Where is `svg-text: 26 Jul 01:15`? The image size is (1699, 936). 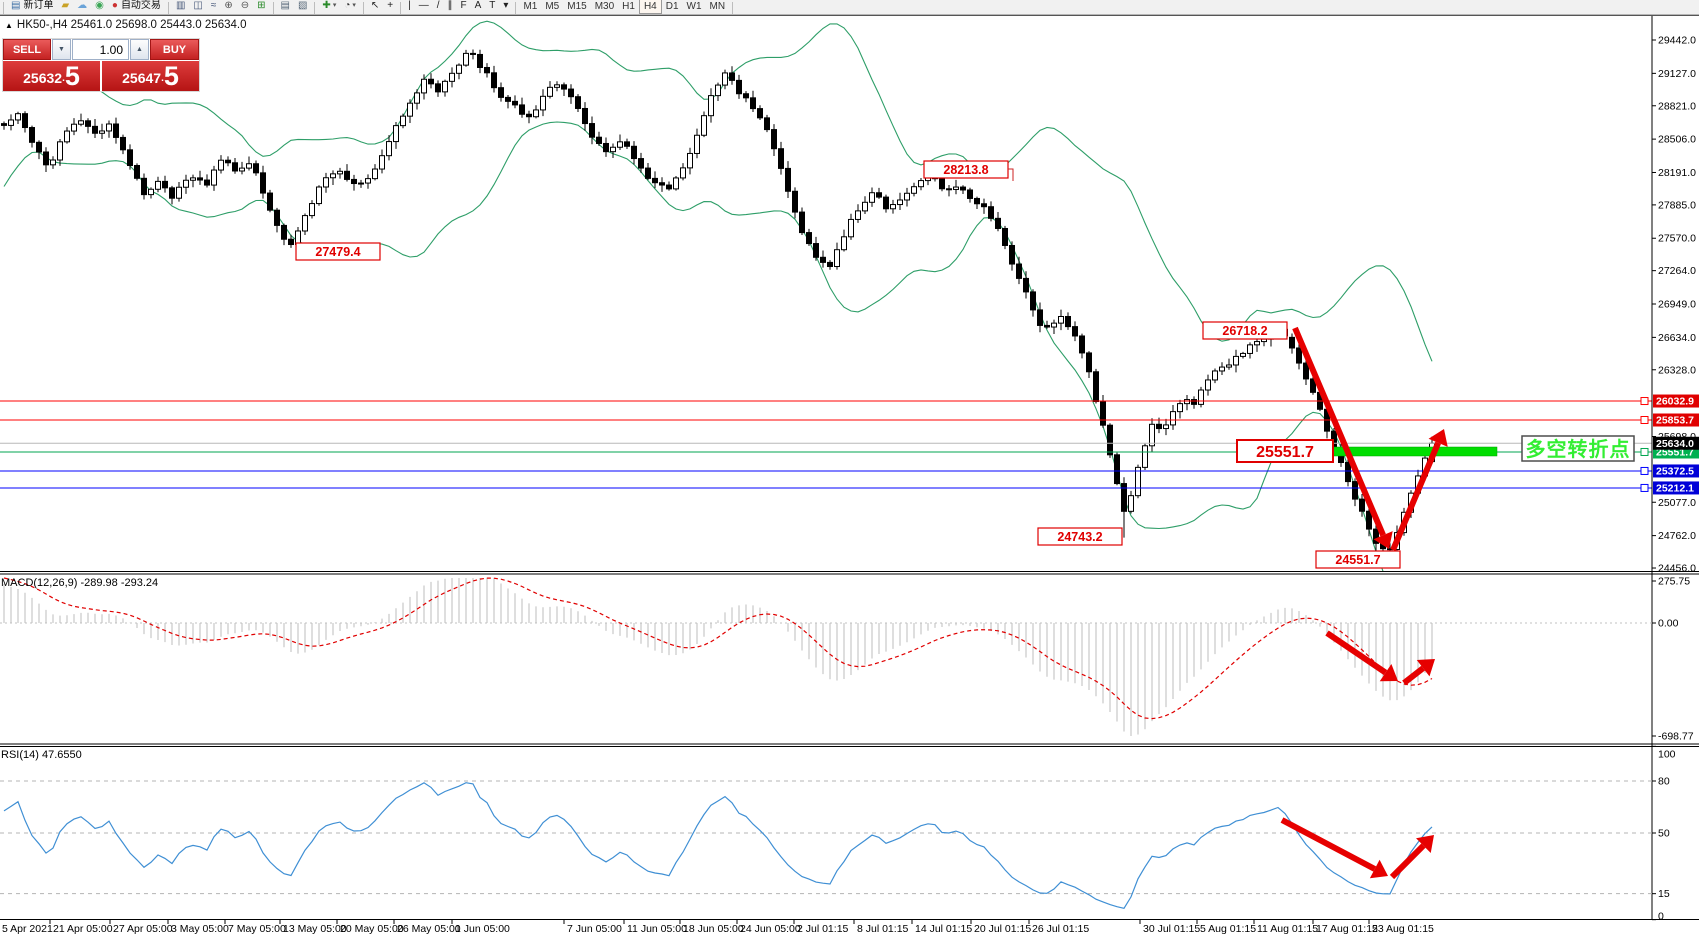
svg-text: 26 Jul 01:15 is located at coordinates (1060, 929).